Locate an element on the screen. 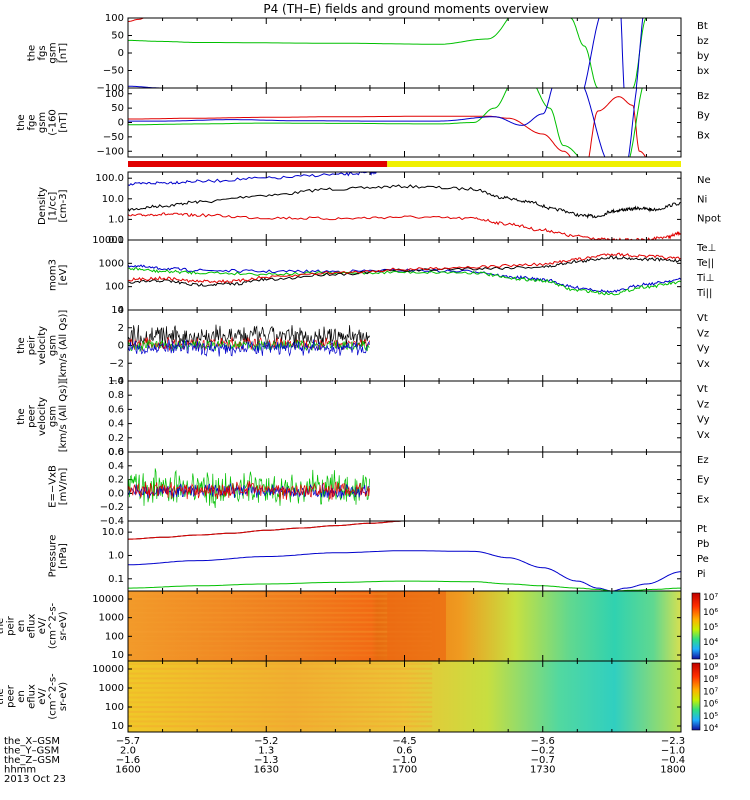 This screenshot has height=800, width=750. colorbar is located at coordinates (696, 626).